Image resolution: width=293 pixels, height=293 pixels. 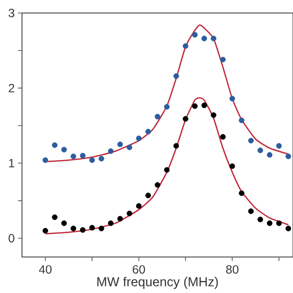 I want to click on x-tick-label: 40, so click(x=45, y=269).